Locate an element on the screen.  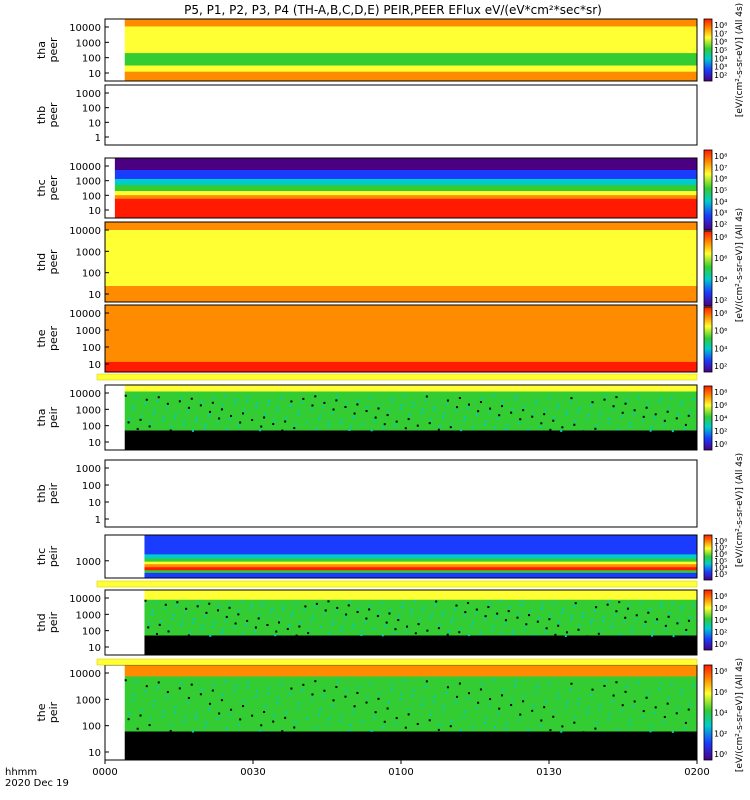
panel-ylabel-probe: thd is located at coordinates (41, 262).